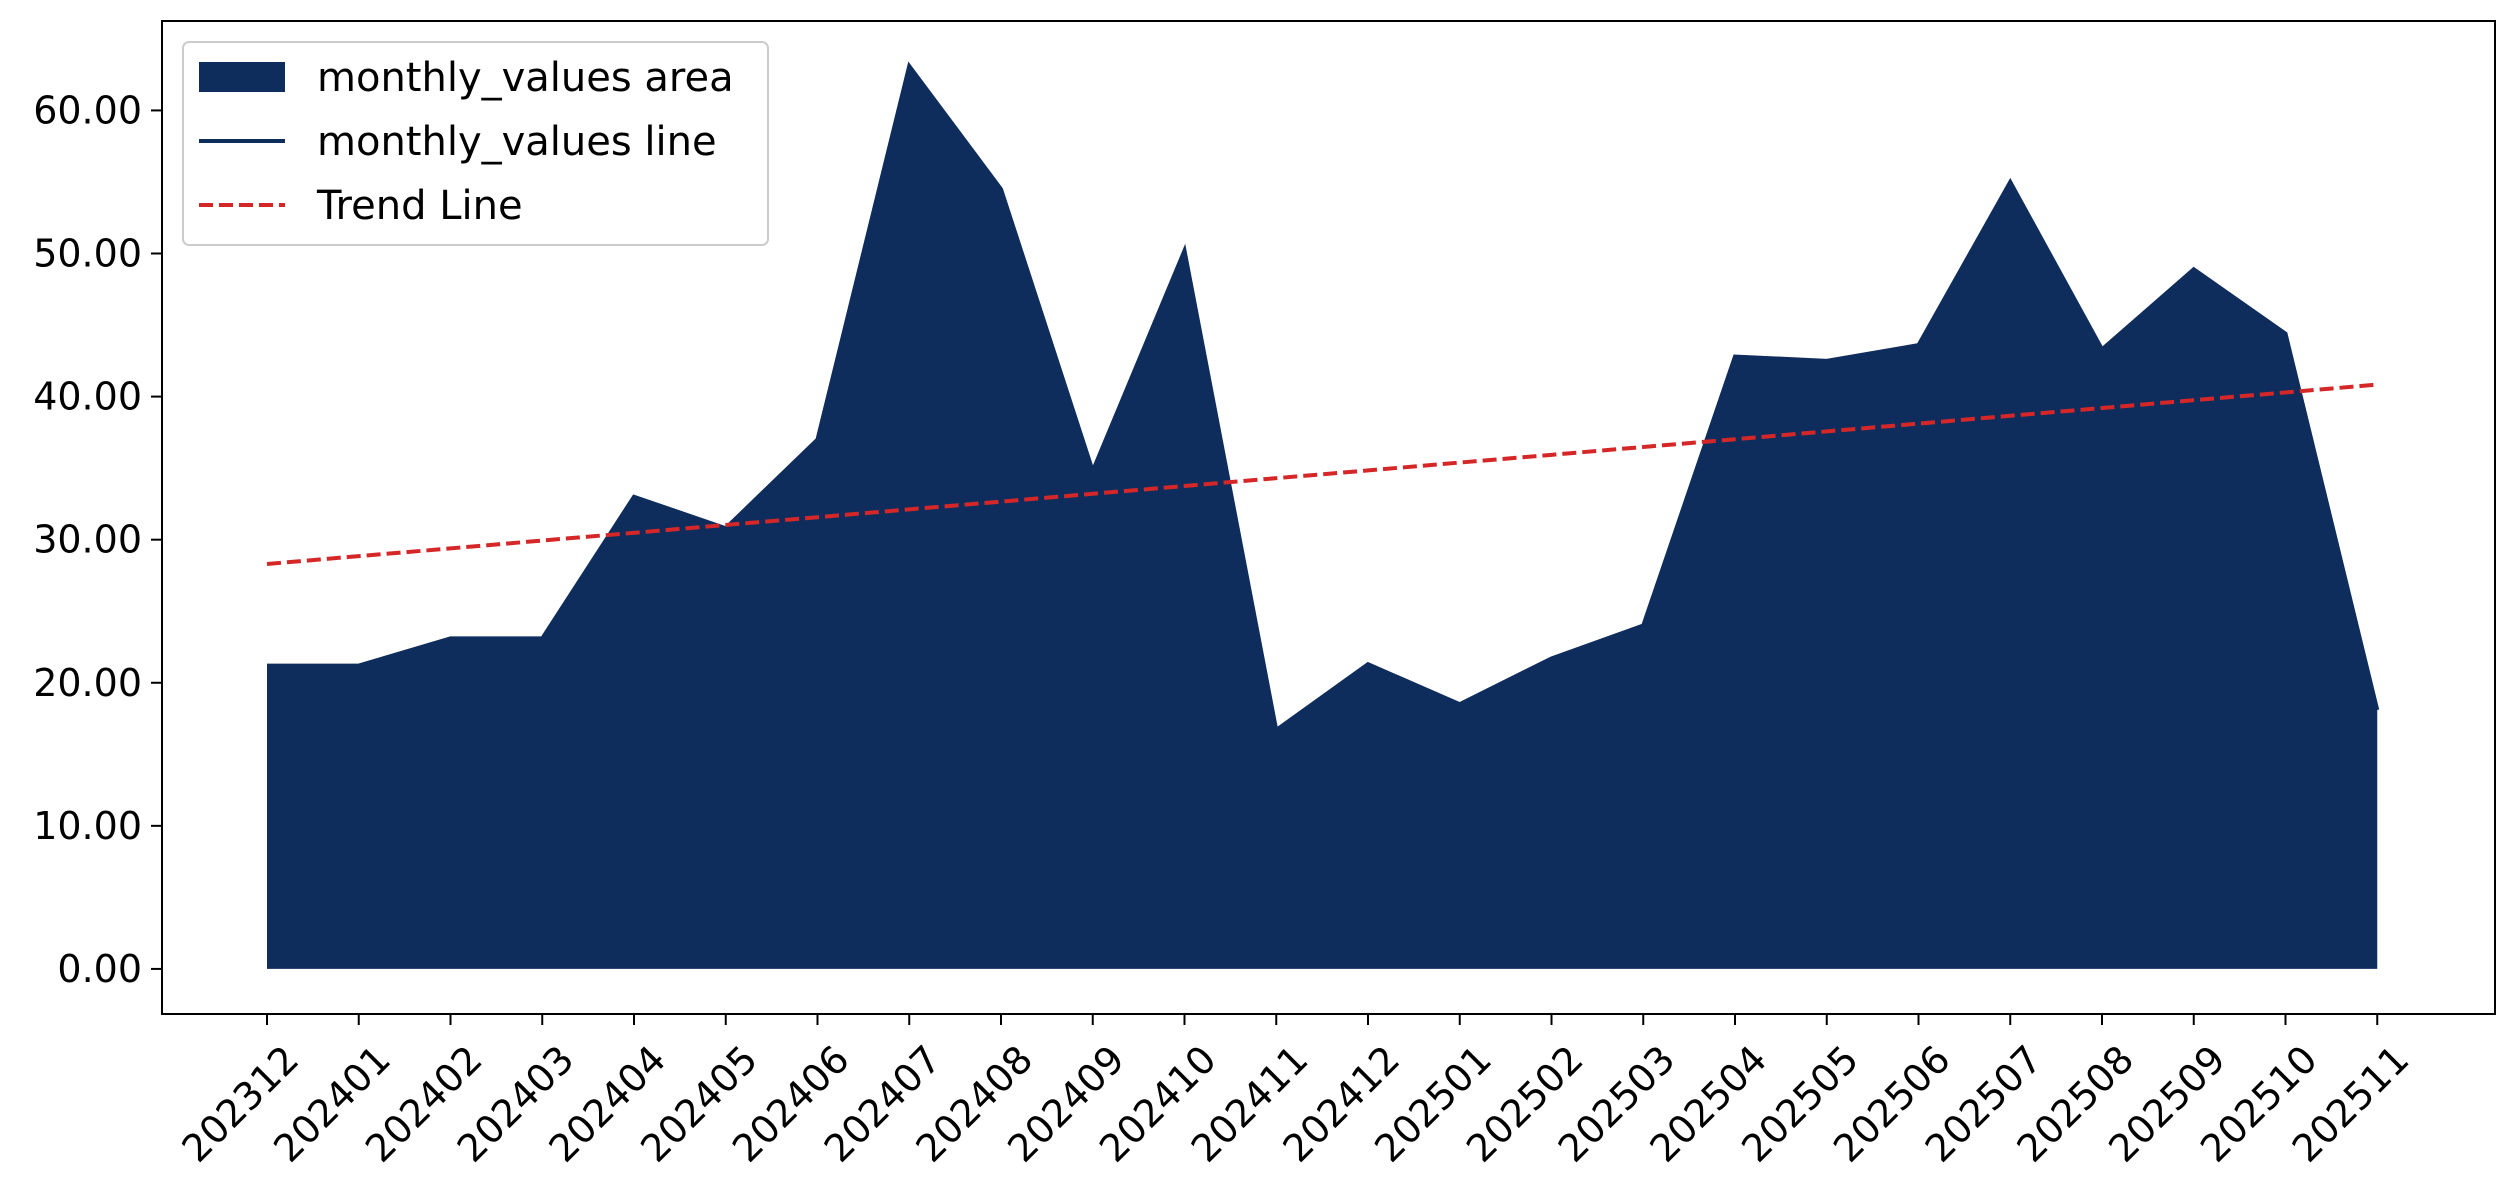 This screenshot has width=2516, height=1203. What do you see at coordinates (1322, 474) in the screenshot?
I see `trend-line` at bounding box center [1322, 474].